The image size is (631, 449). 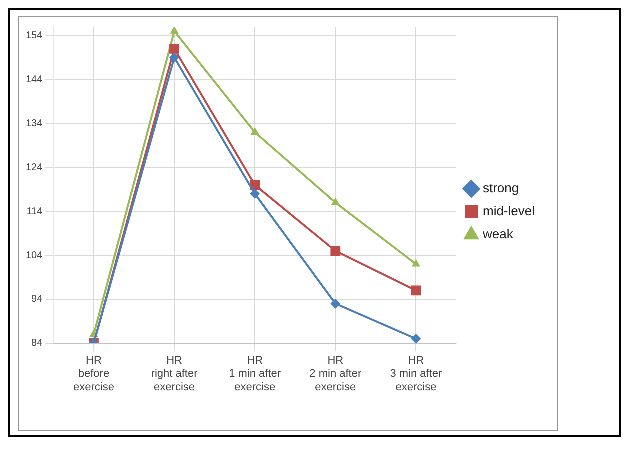 What do you see at coordinates (93, 374) in the screenshot?
I see `x-tick-label: HR before exercise` at bounding box center [93, 374].